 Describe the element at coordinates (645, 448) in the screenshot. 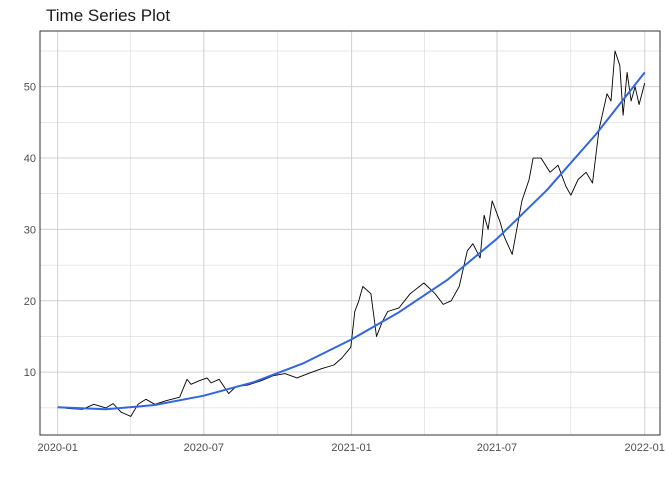

I see `x-tick-label: 2022-01` at that location.